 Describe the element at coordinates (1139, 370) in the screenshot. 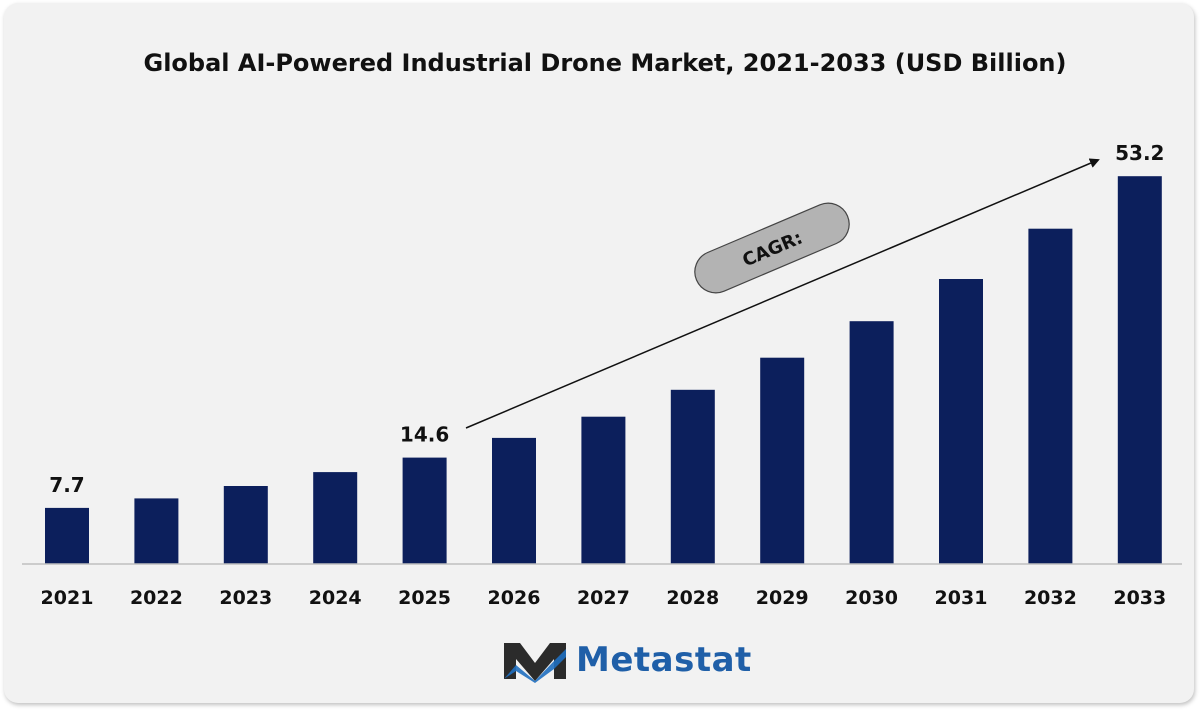

I see `bar-2033` at that location.